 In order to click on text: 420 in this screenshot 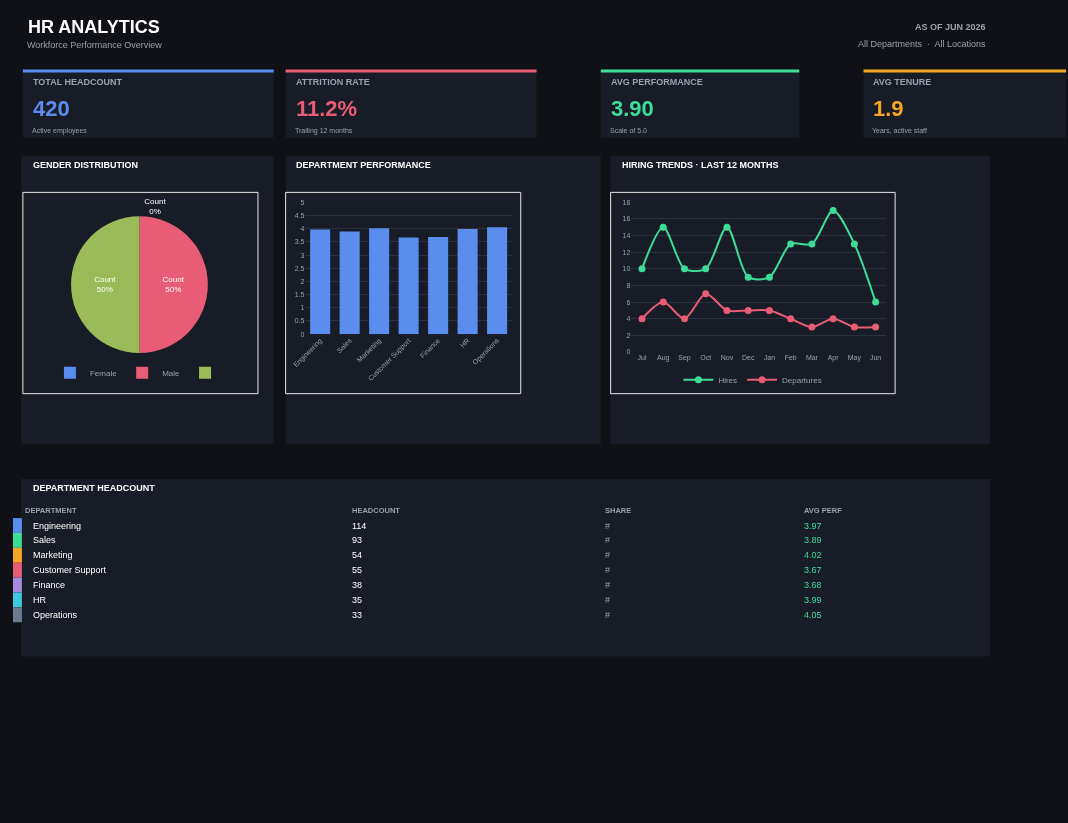, I will do `click(51, 108)`.